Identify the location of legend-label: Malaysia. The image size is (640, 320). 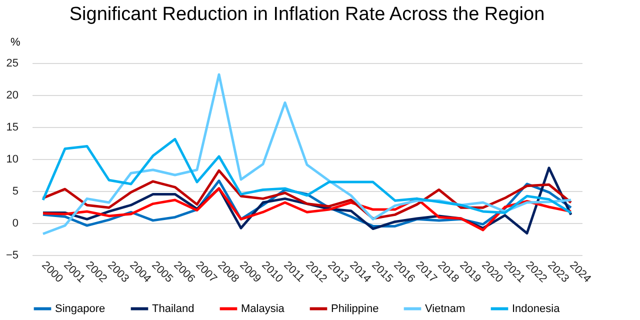
(263, 308).